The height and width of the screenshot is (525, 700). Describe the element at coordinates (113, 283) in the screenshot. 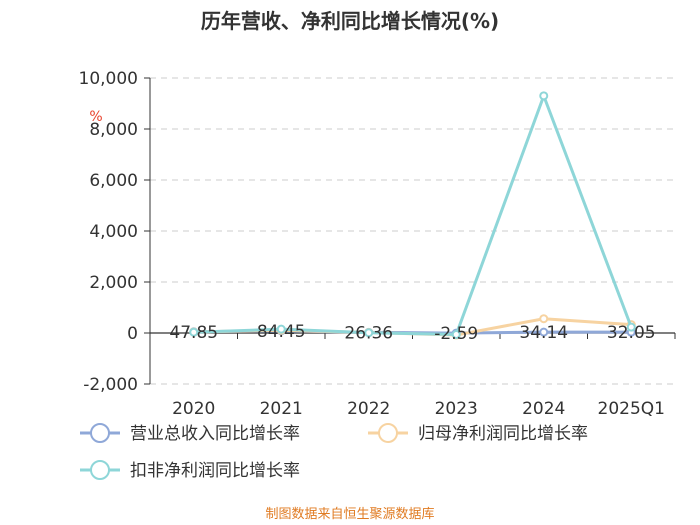

I see `y-tick-label: 2,000` at that location.